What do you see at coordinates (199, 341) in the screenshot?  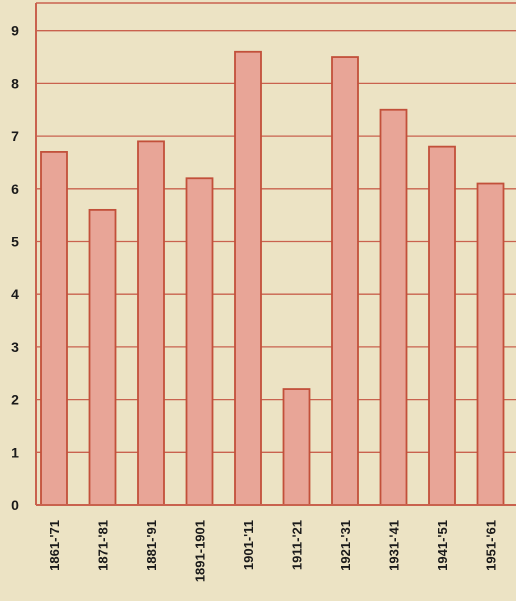 I see `bar-1891-1901` at bounding box center [199, 341].